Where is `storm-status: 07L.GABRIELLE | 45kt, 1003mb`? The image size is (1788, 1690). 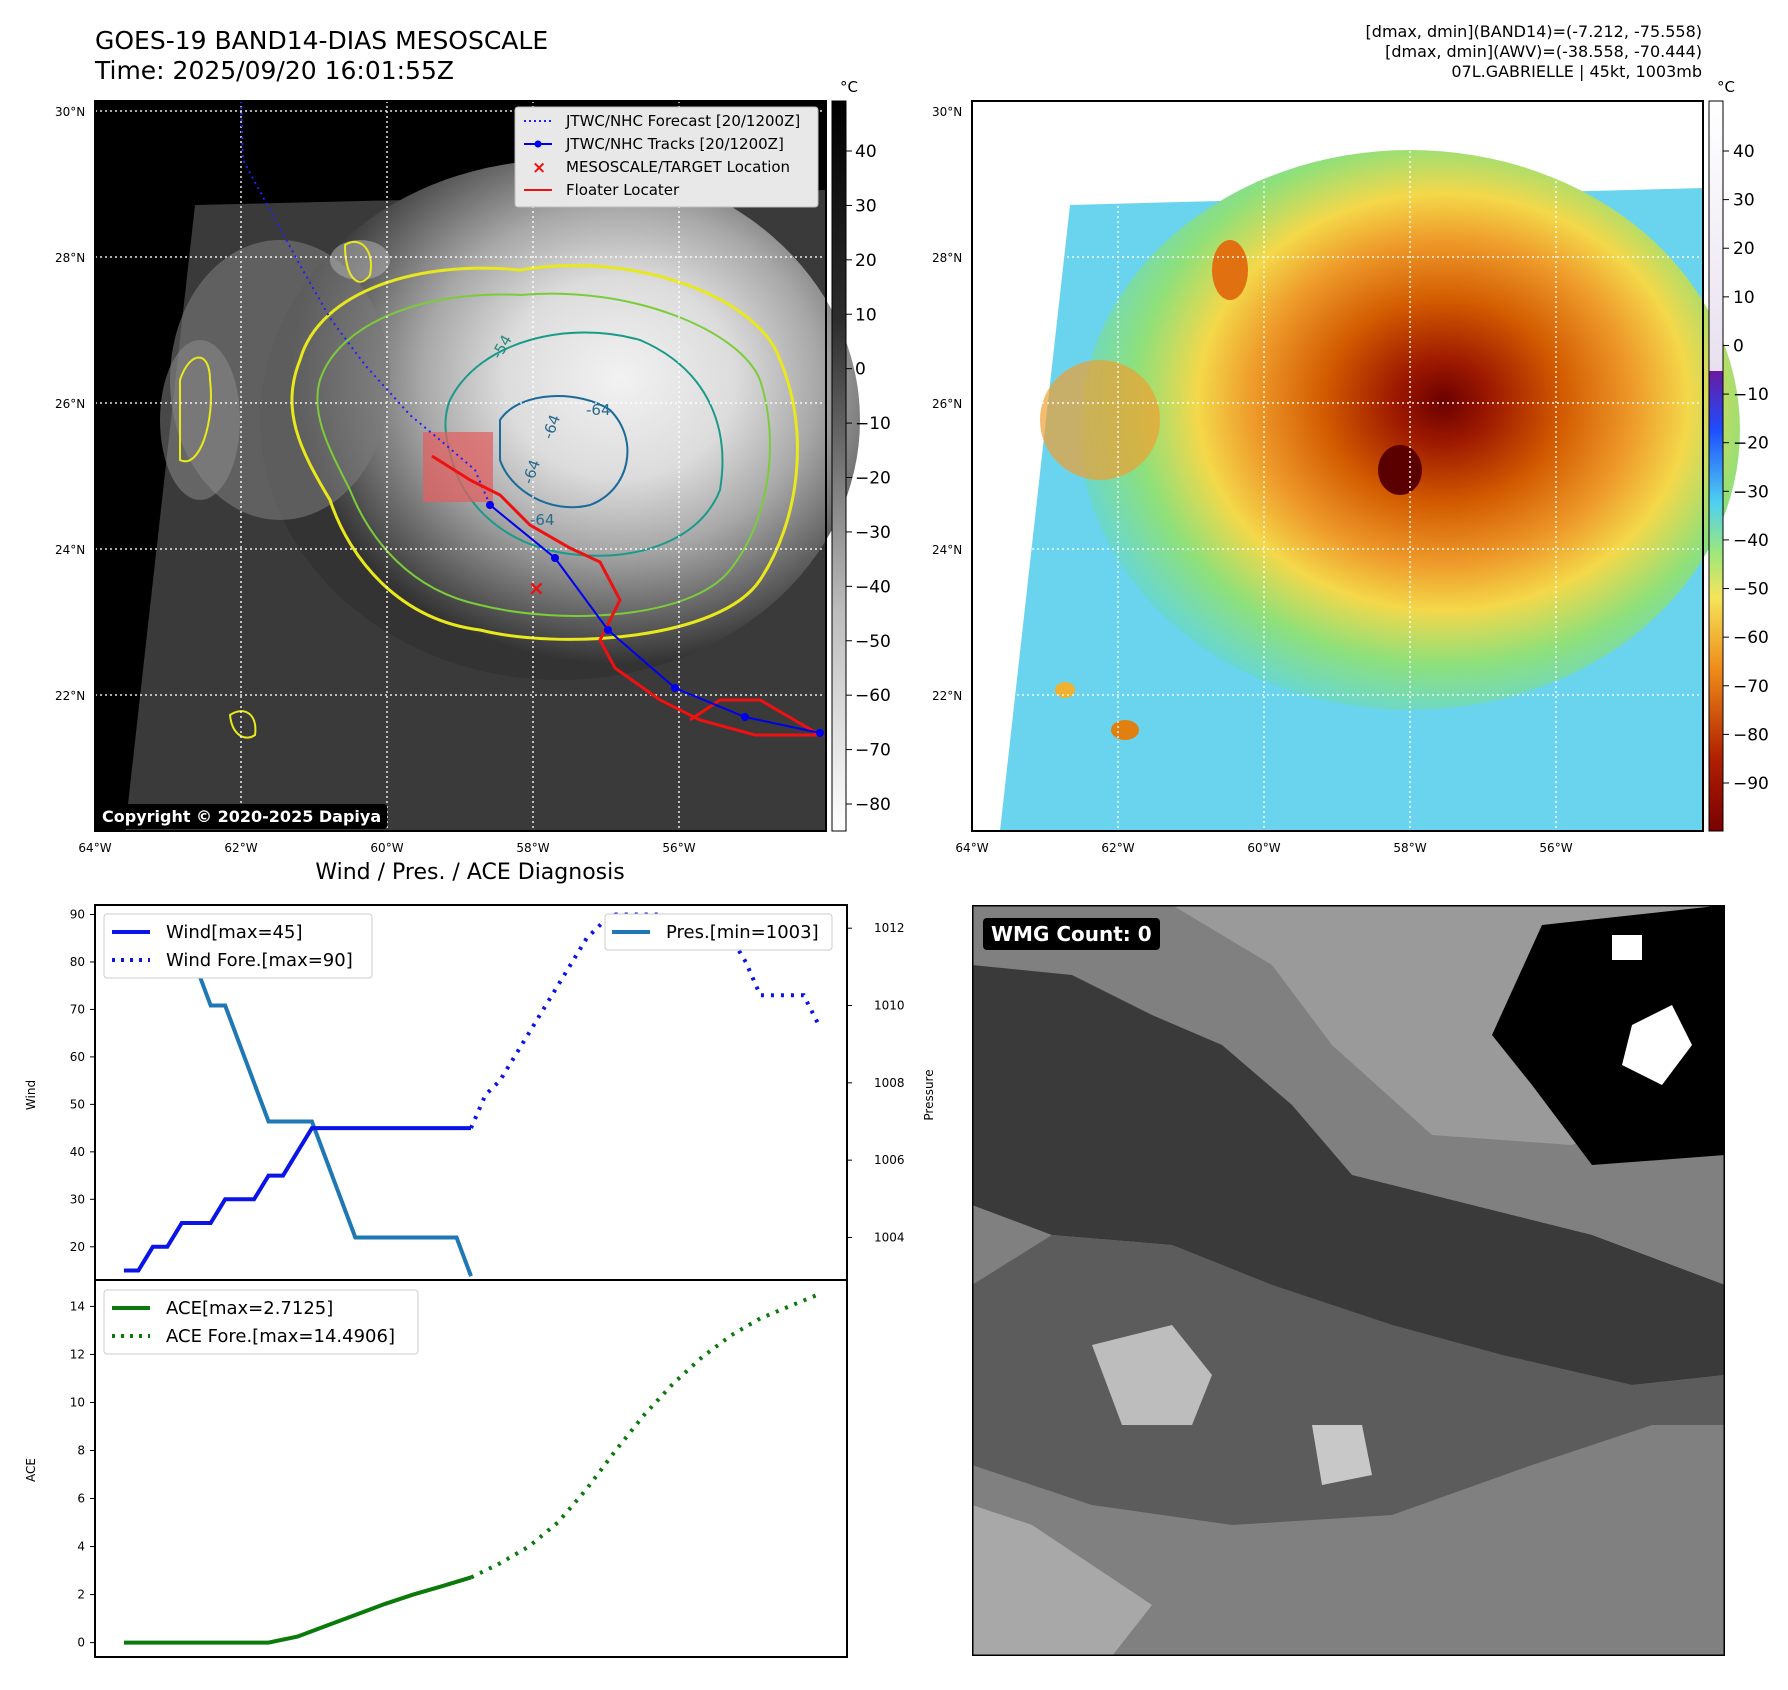
storm-status: 07L.GABRIELLE | 45kt, 1003mb is located at coordinates (1576, 71).